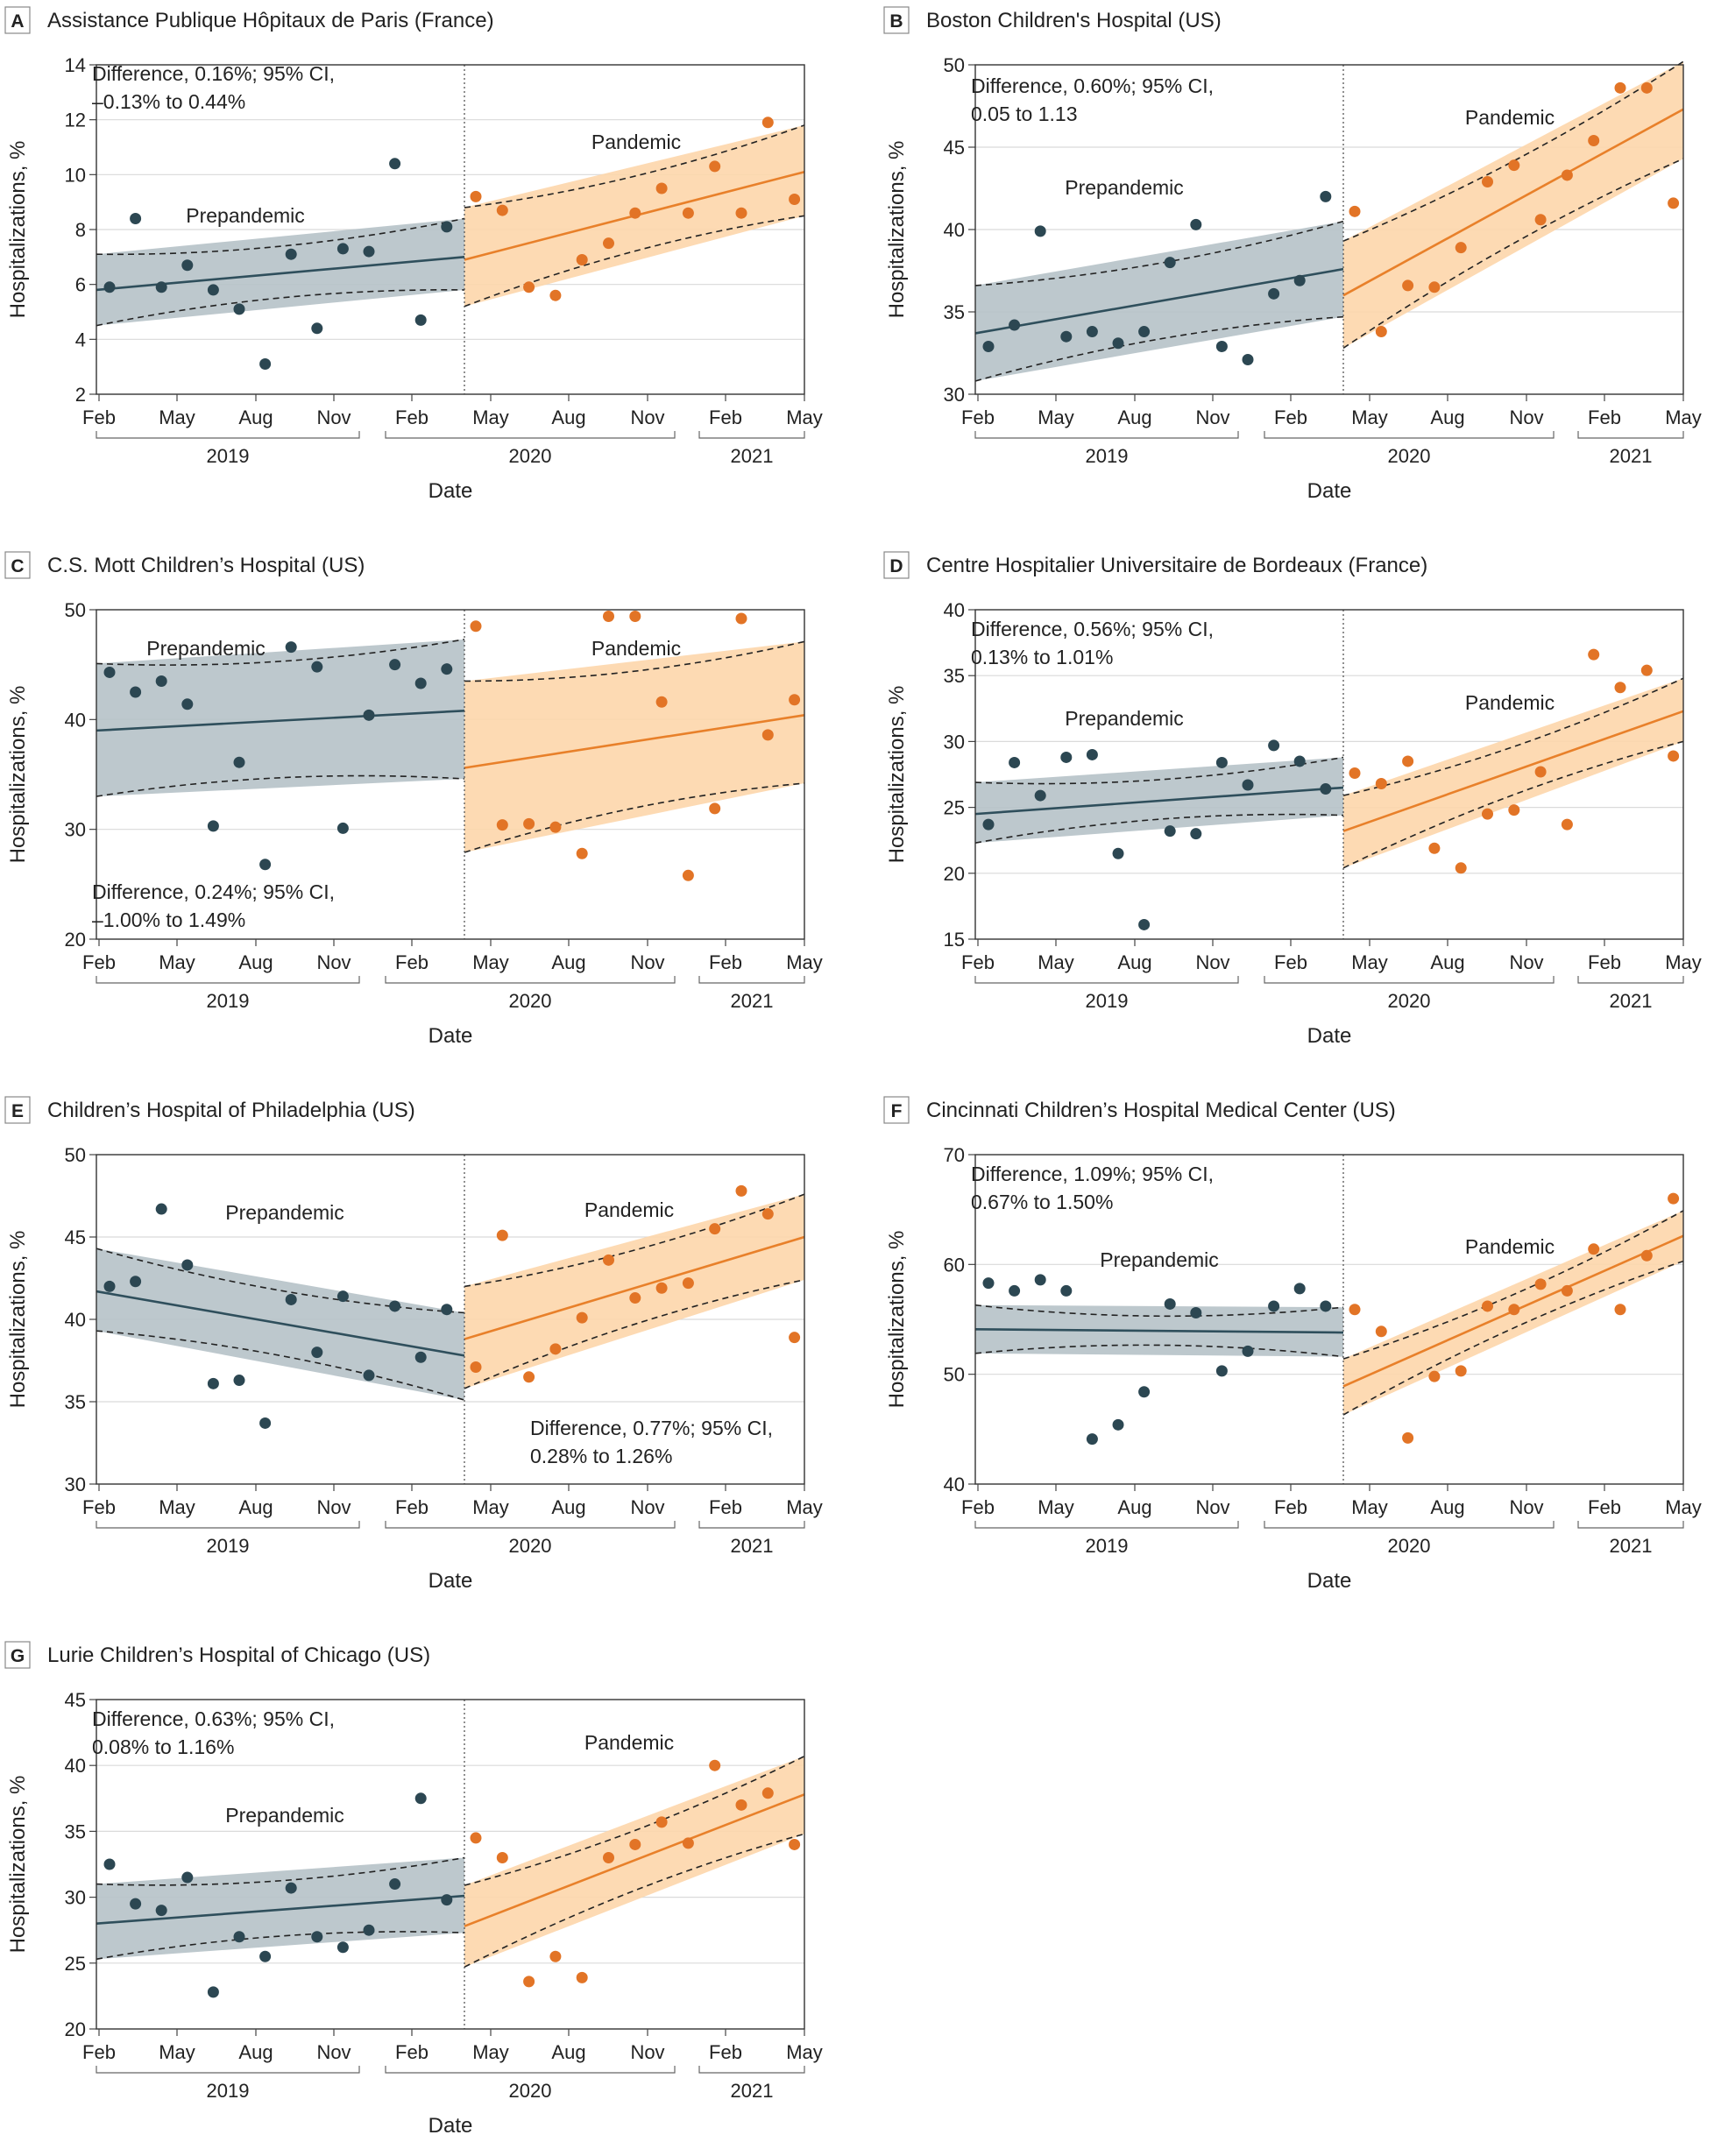 The image size is (1714, 2156). Describe the element at coordinates (651, 1428) in the screenshot. I see `difference-annotation-line1: Difference, 0.77%; 95% CI,` at that location.